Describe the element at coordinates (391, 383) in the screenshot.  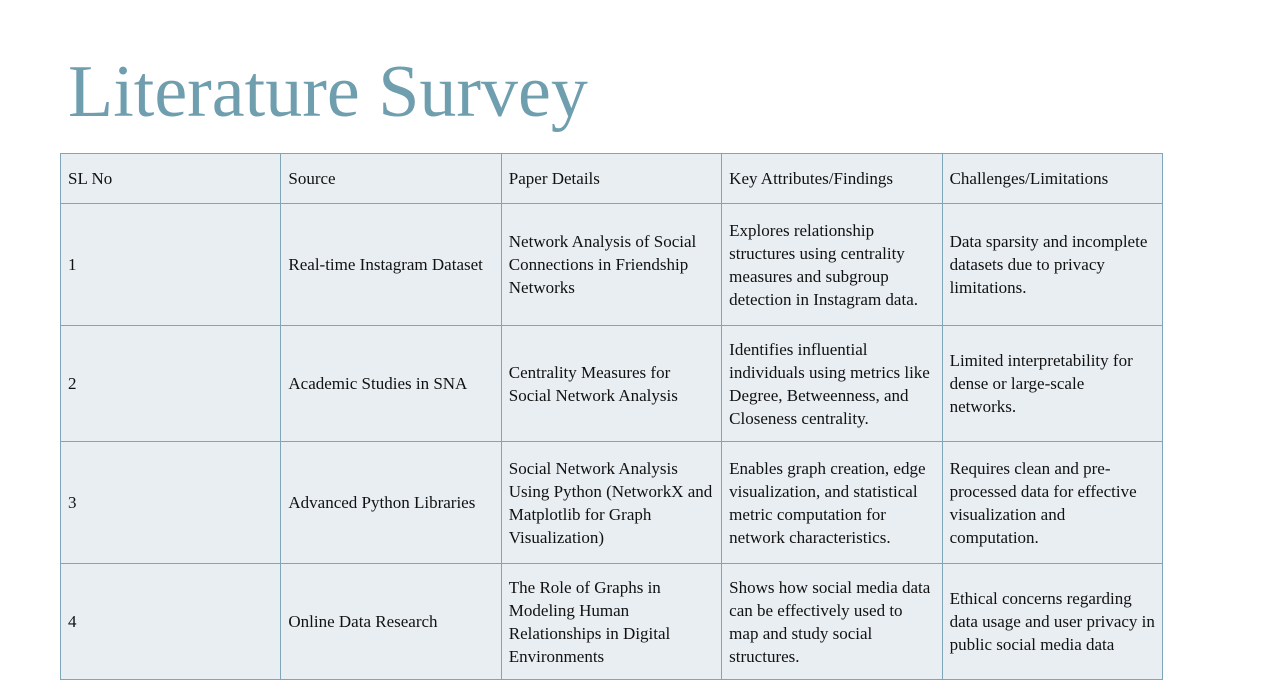
I see `cell-source: Academic Studies in SNA` at that location.